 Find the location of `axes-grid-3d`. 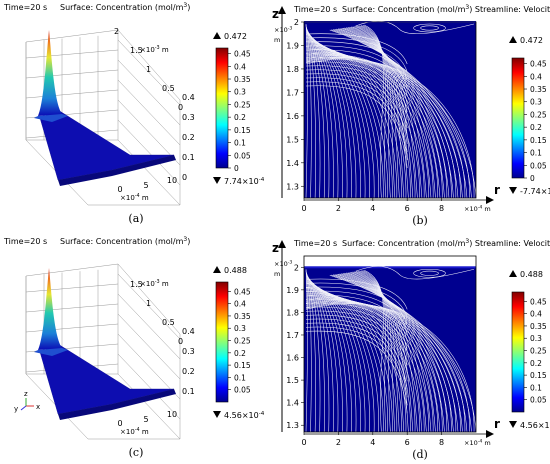

axes-grid-3d is located at coordinates (103, 351).